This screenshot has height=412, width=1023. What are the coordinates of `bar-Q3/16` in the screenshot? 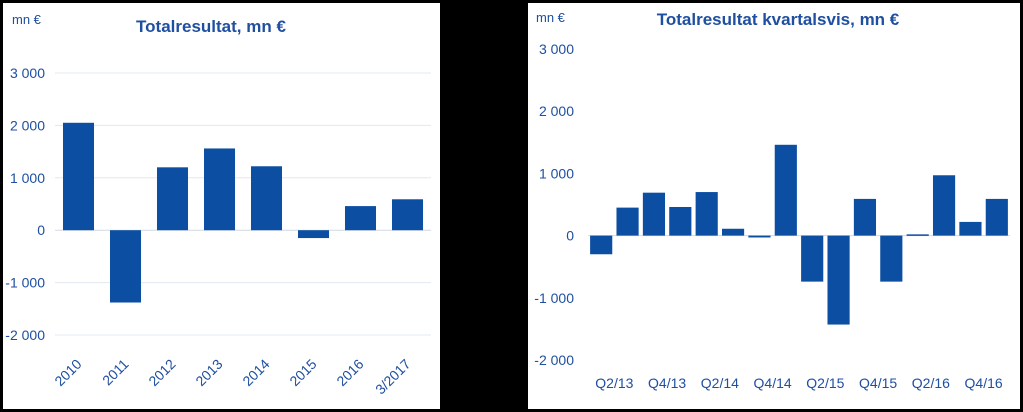 It's located at (944, 205).